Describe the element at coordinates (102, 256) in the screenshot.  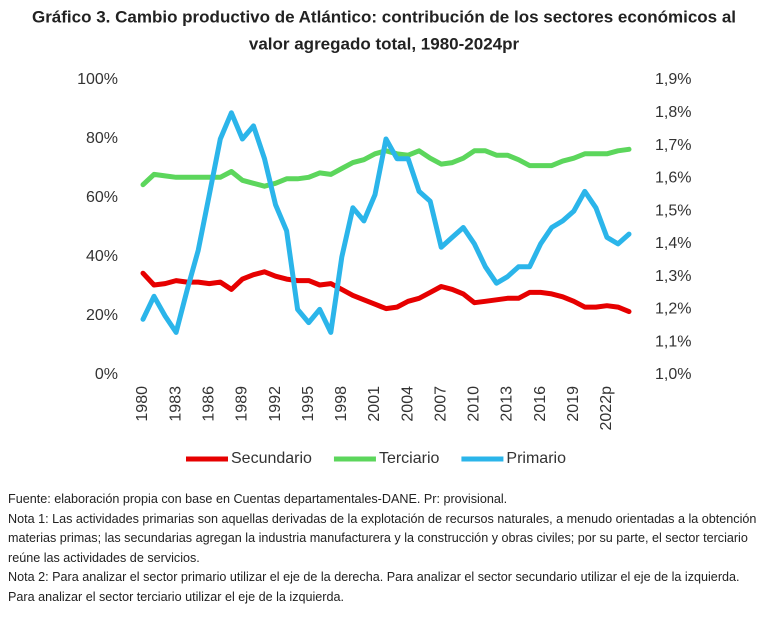
I see `y-tick-label: 40%` at that location.